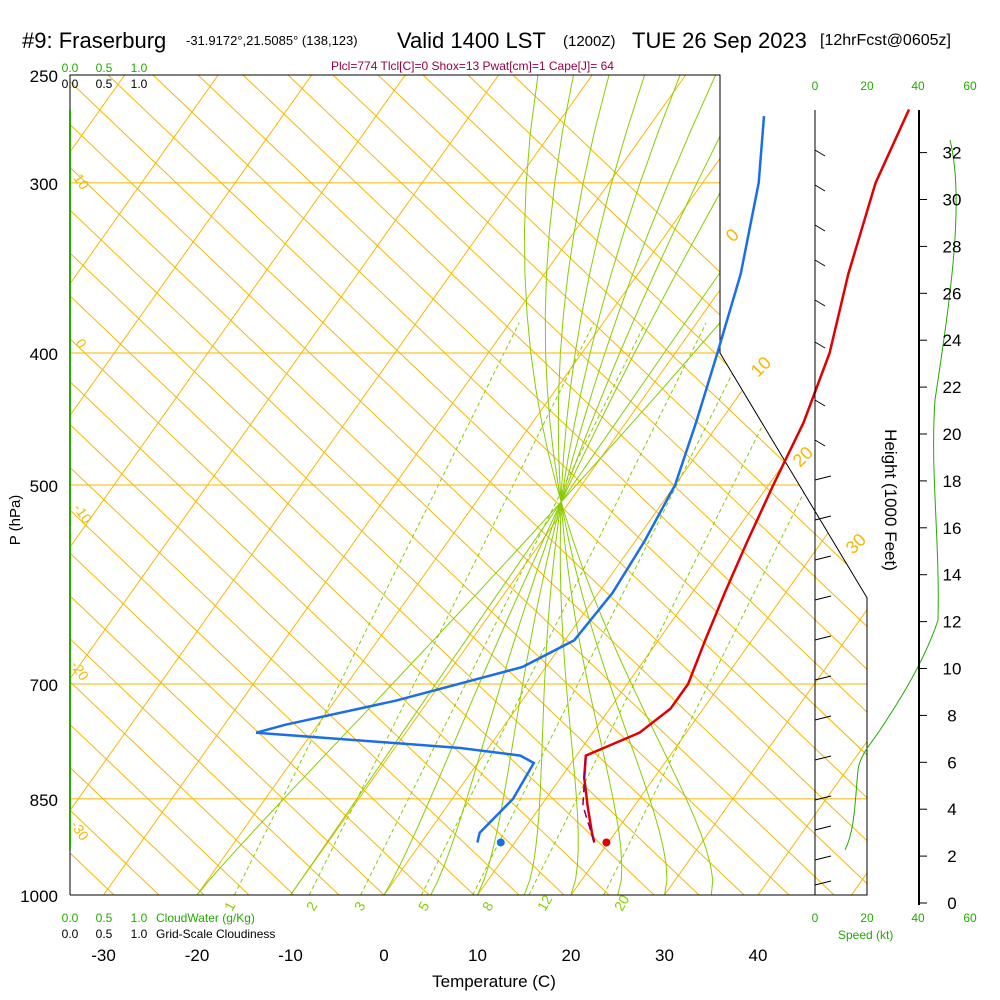  I want to click on height-tick-label: 10, so click(952, 669).